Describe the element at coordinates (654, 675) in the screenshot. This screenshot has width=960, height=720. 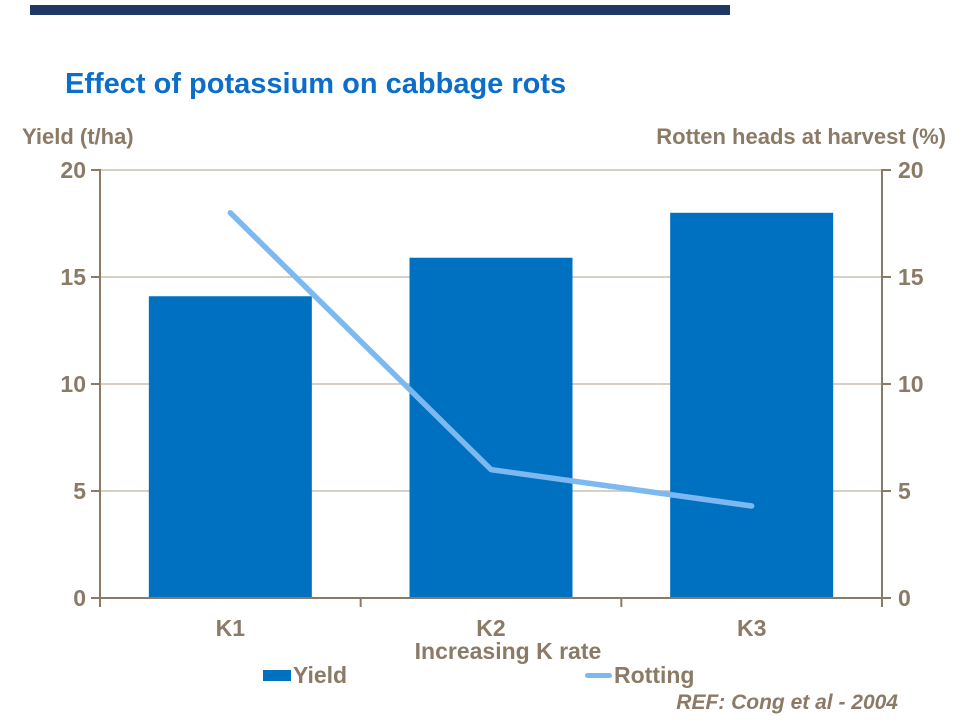
I see `legend-label-rotting: Rotting` at that location.